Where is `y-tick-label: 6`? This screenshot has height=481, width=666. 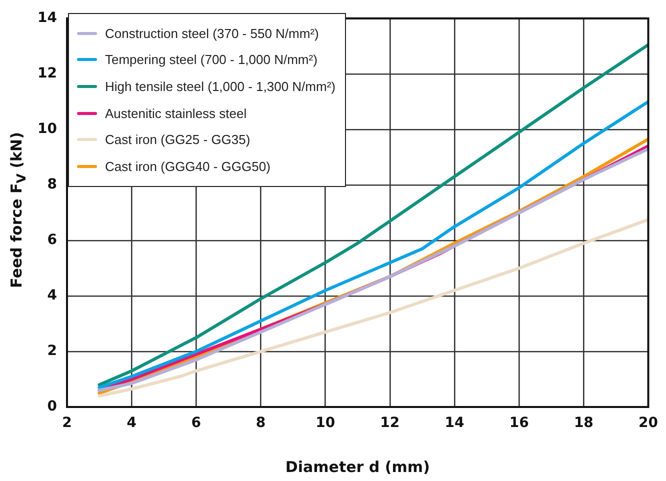
y-tick-label: 6 is located at coordinates (52, 240).